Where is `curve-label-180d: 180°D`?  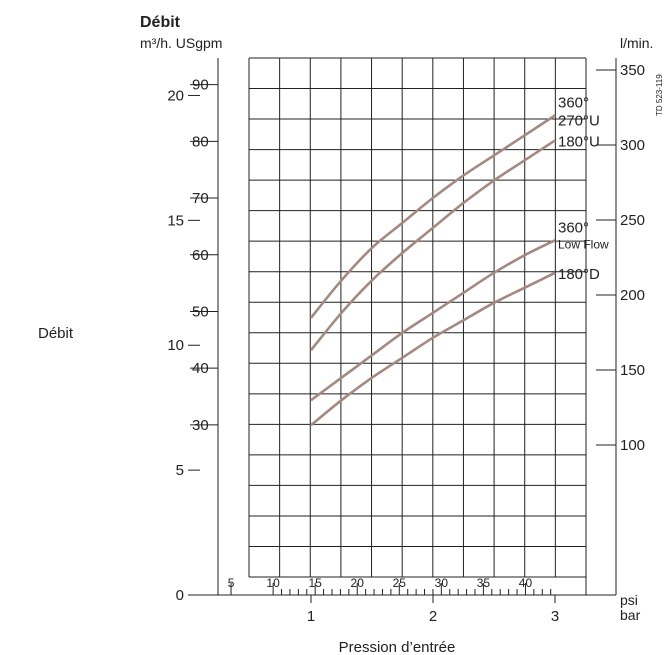 curve-label-180d: 180°D is located at coordinates (579, 274).